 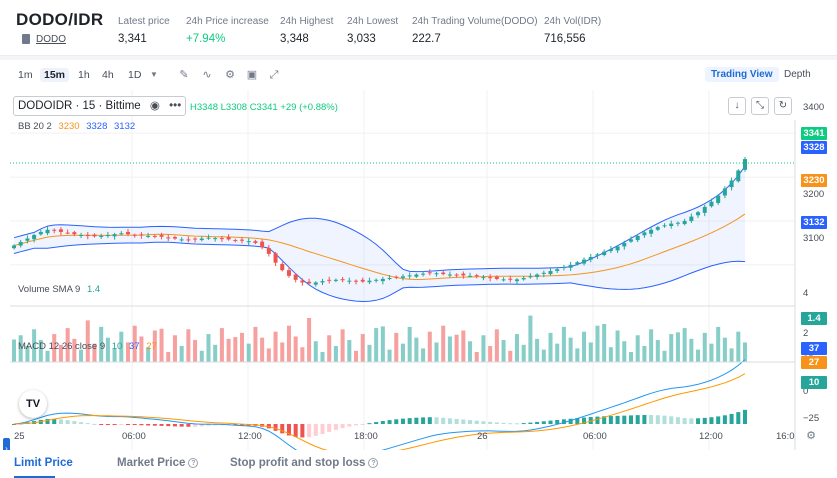 I want to click on interval-1m: 1m, so click(x=25, y=75).